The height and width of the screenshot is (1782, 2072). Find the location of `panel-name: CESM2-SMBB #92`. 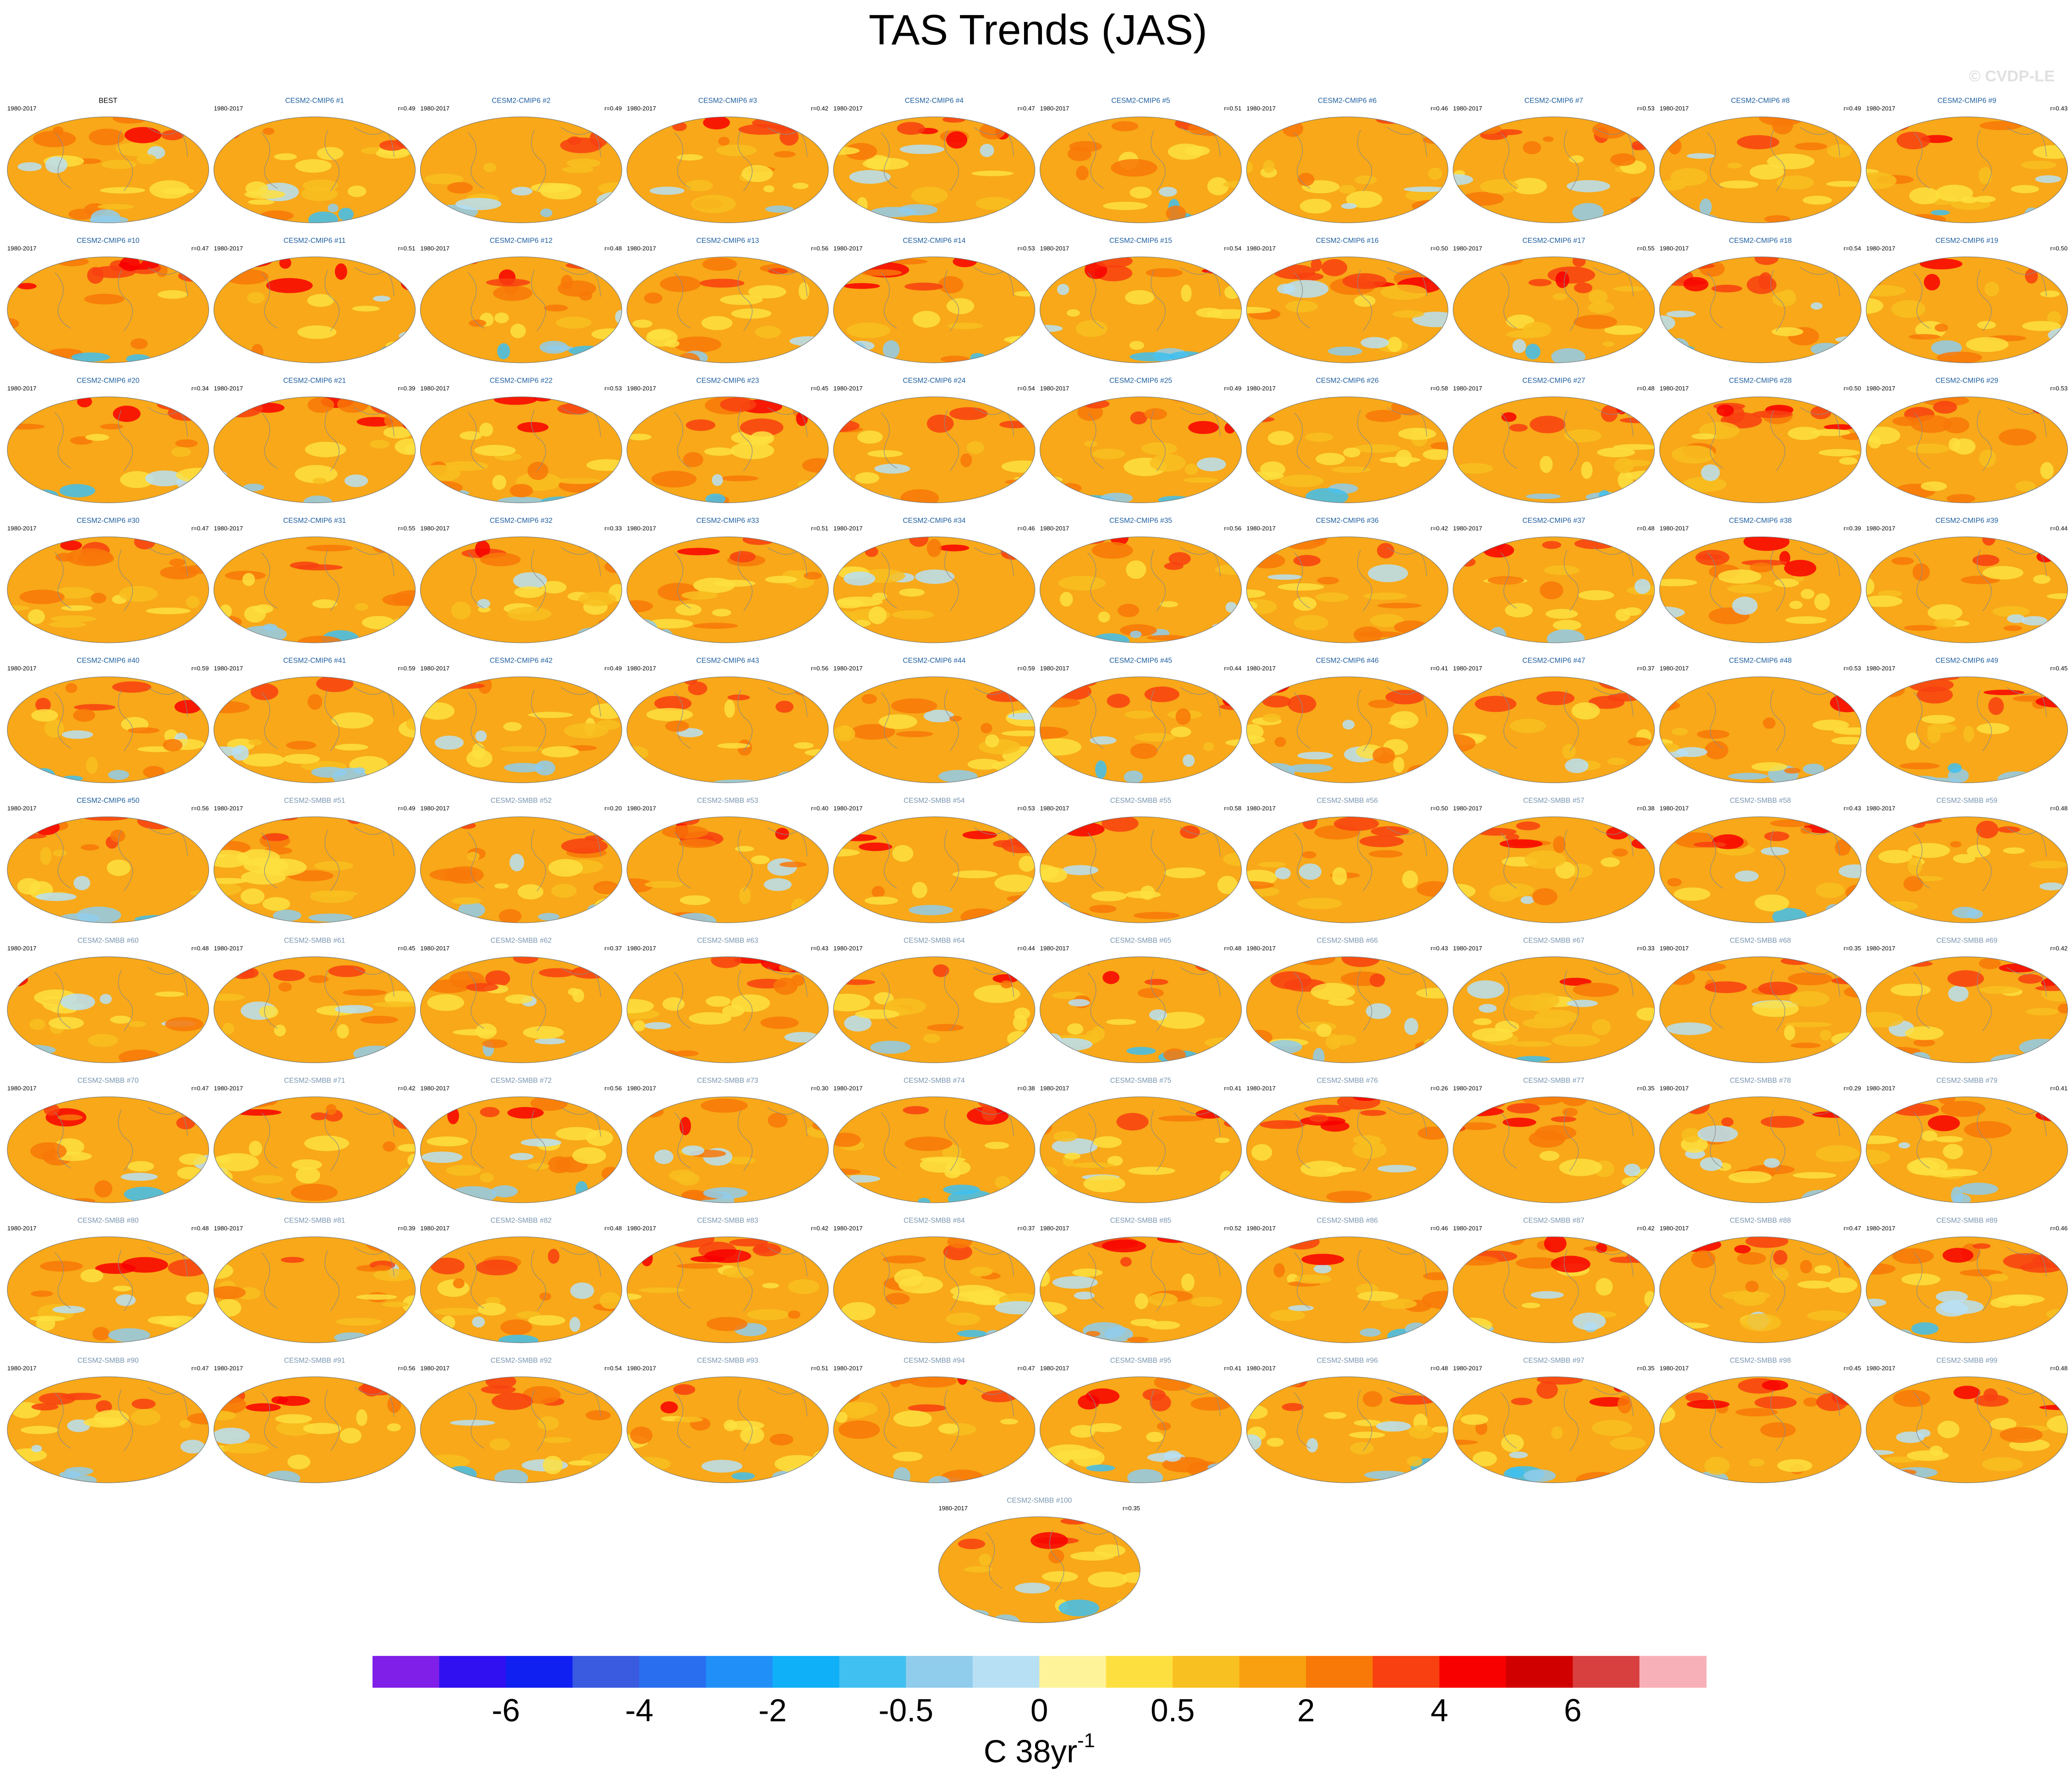

panel-name: CESM2-SMBB #92 is located at coordinates (521, 1361).